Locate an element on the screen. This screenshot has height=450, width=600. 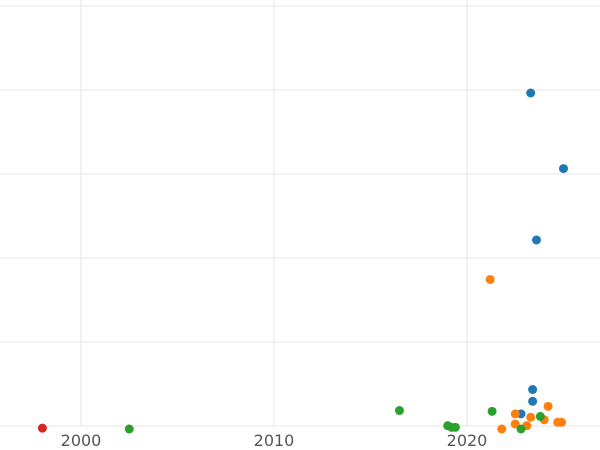
x-tick-label: 2010 is located at coordinates (274, 440).